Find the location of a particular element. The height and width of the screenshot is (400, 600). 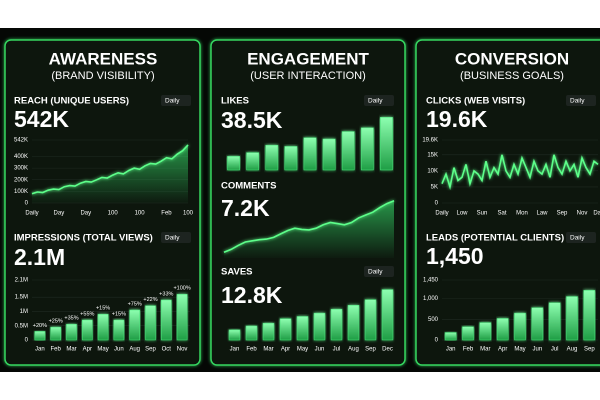

annotation: +35% is located at coordinates (71, 319).